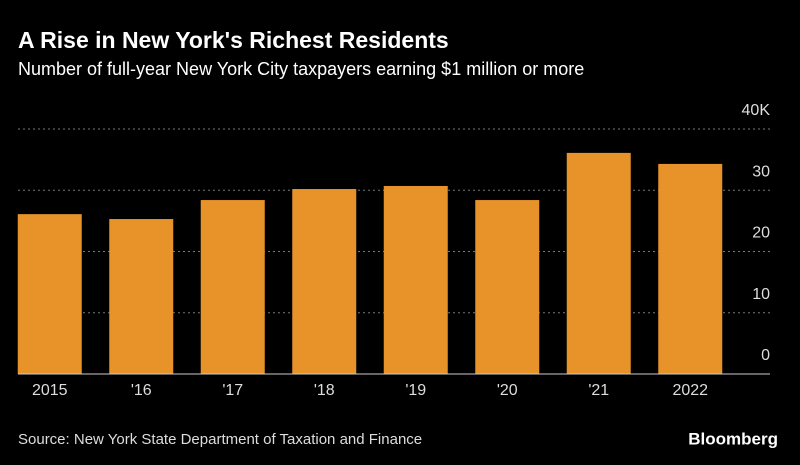  What do you see at coordinates (507, 390) in the screenshot?
I see `x-tick-label: '20` at bounding box center [507, 390].